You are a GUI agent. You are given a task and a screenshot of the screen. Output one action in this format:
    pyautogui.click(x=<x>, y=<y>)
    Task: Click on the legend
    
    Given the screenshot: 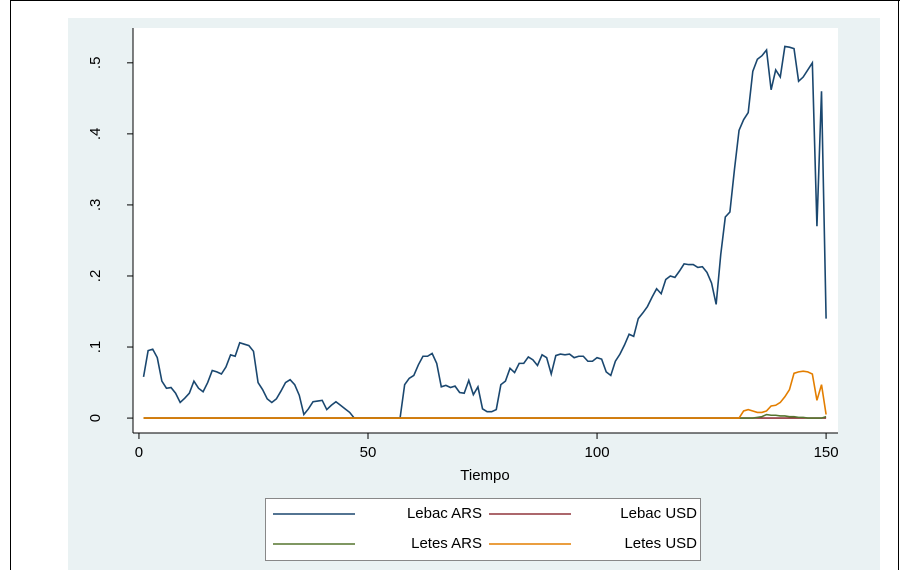 What is the action you would take?
    pyautogui.click(x=483, y=529)
    